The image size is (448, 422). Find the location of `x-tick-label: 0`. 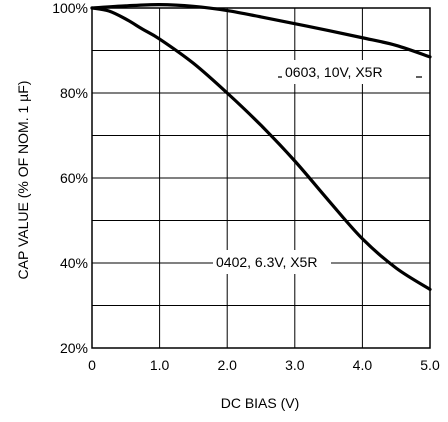

x-tick-label: 0 is located at coordinates (92, 365).